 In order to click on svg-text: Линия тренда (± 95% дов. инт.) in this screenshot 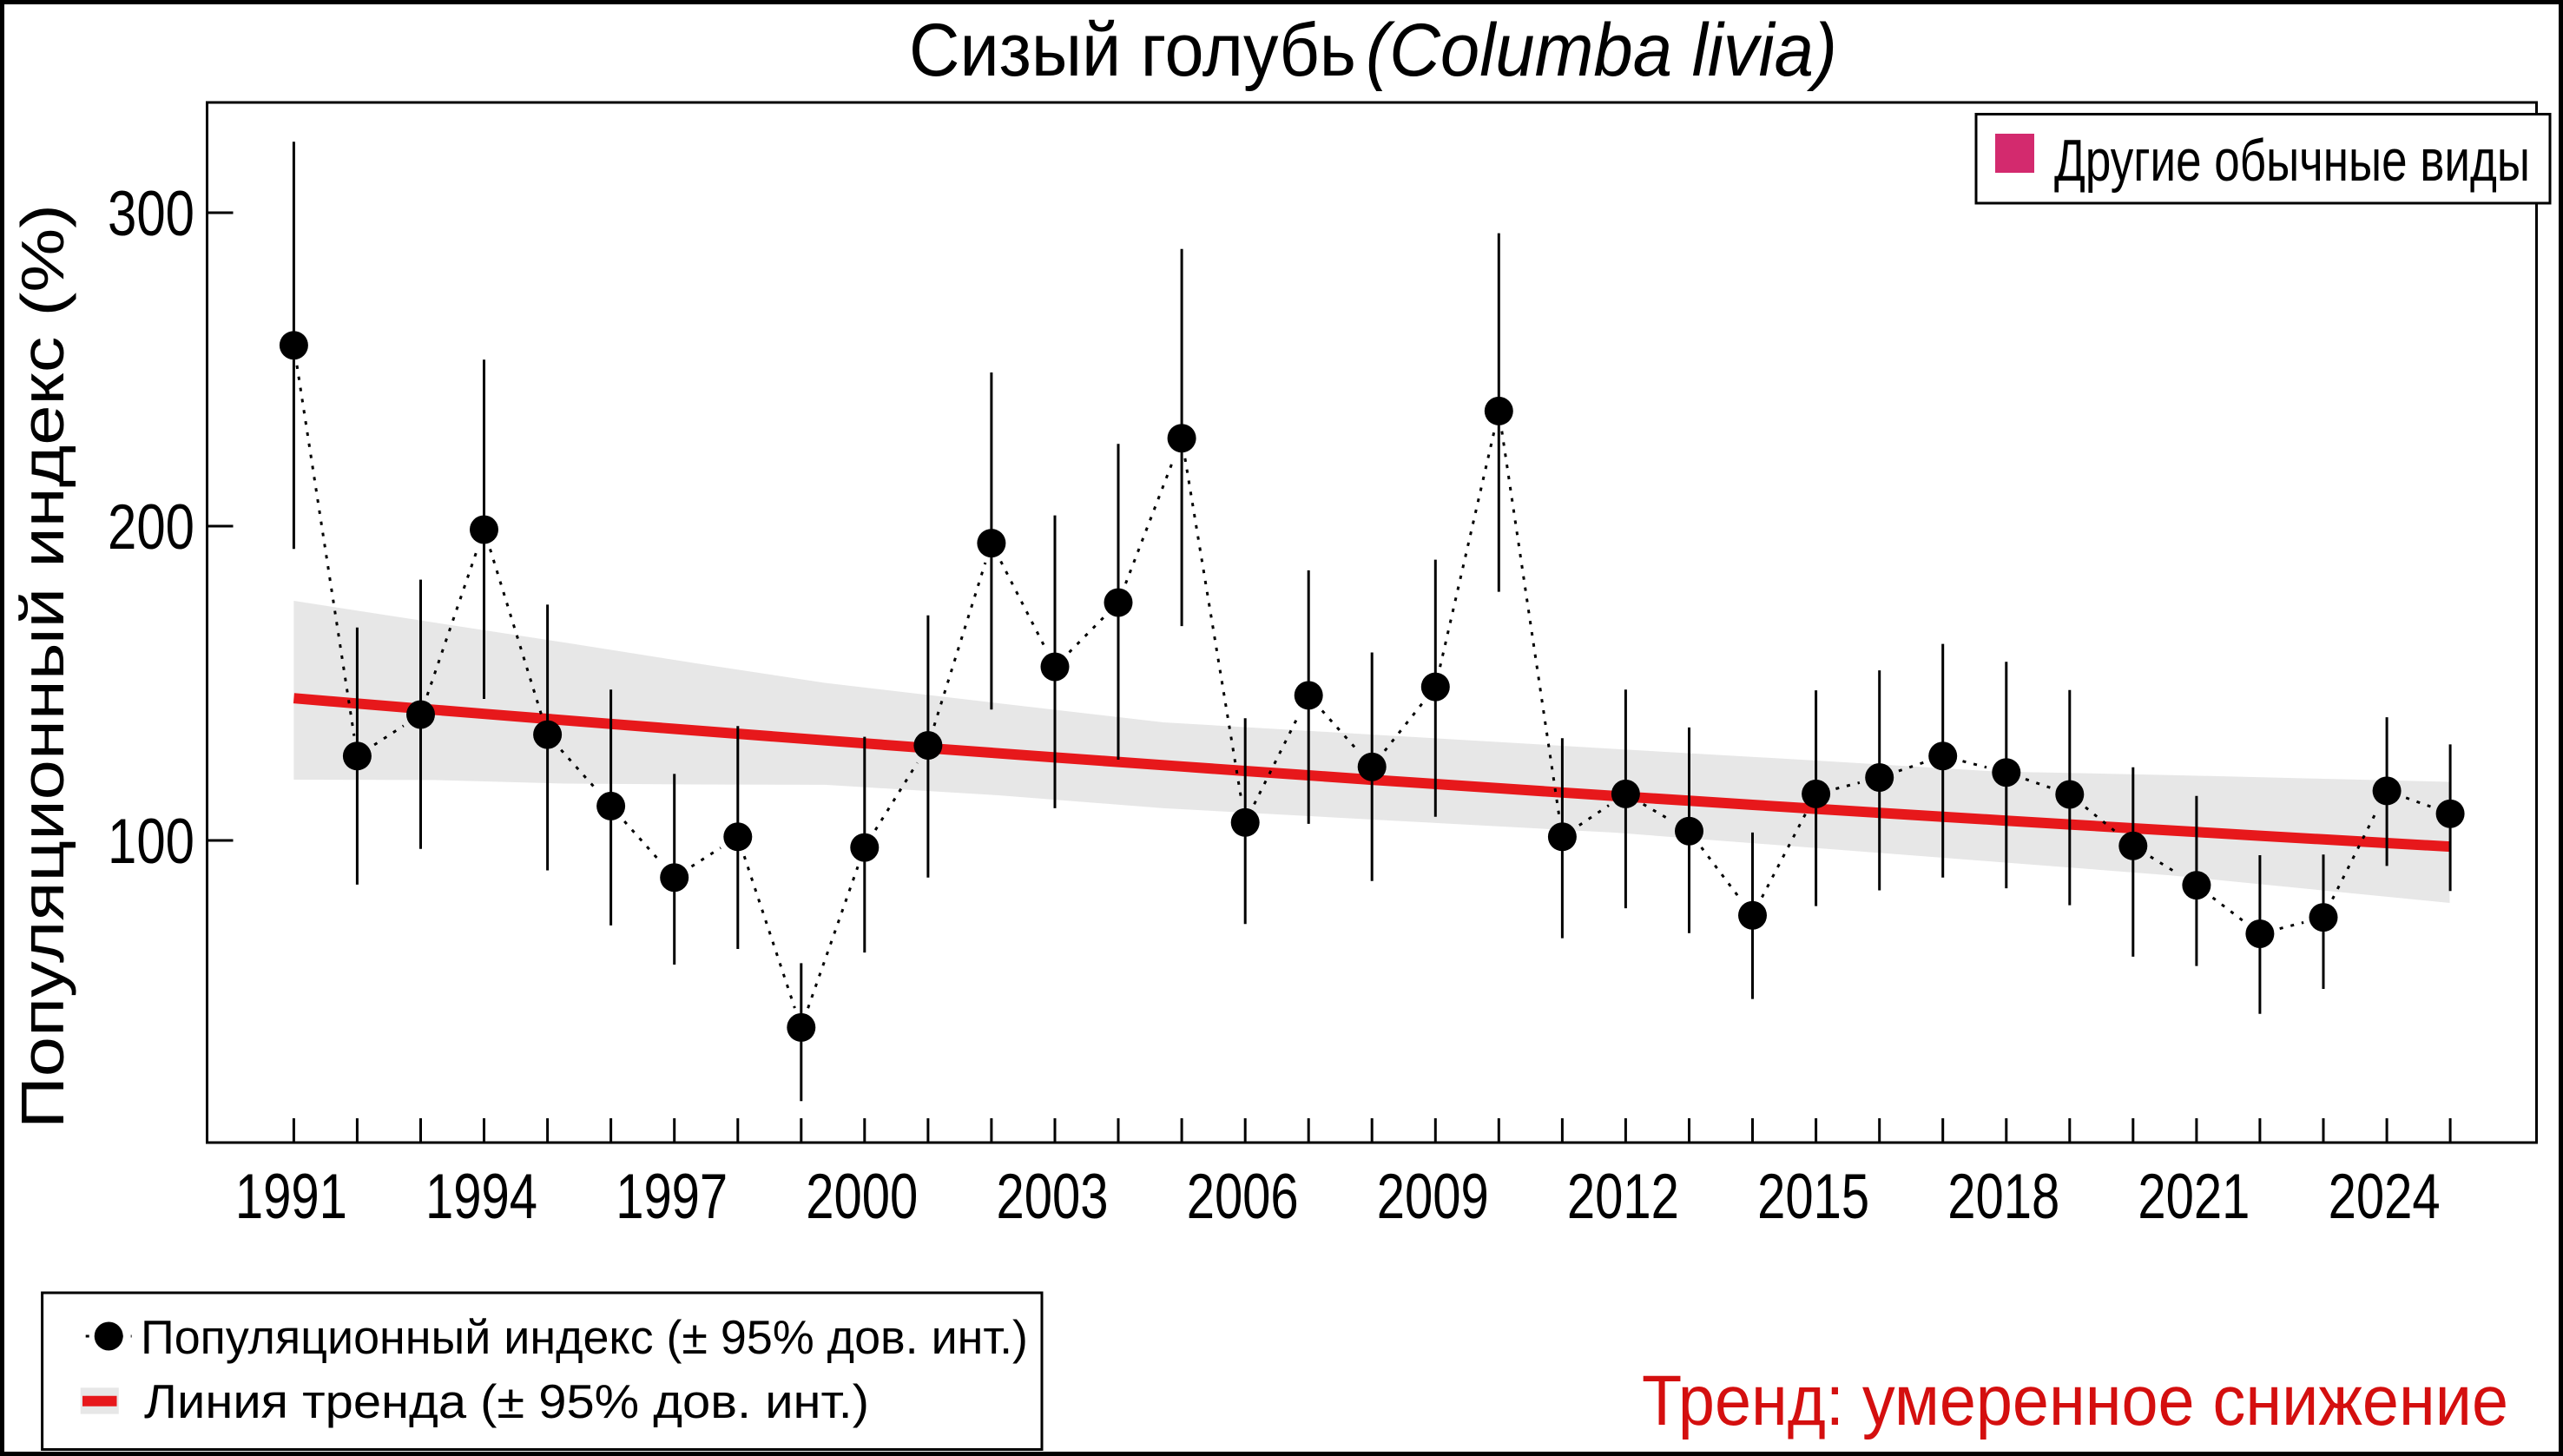, I will do `click(506, 1401)`.